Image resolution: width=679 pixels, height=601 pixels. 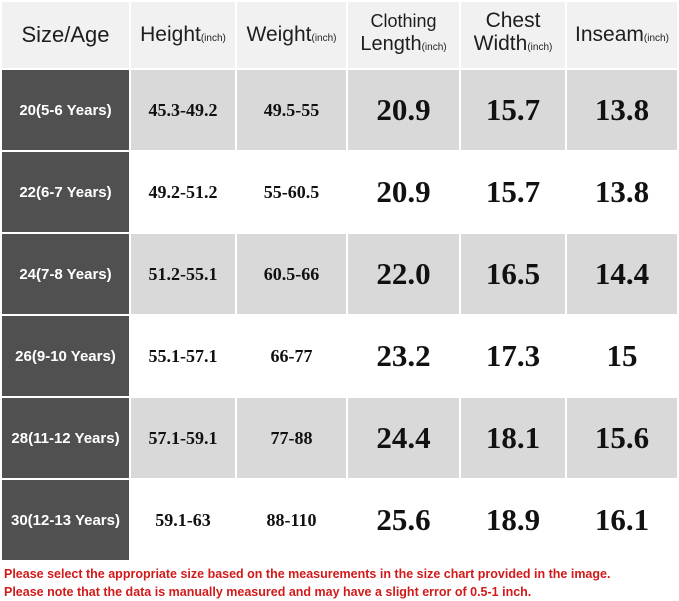 I want to click on chest-width-cell: 17.3, so click(x=513, y=356).